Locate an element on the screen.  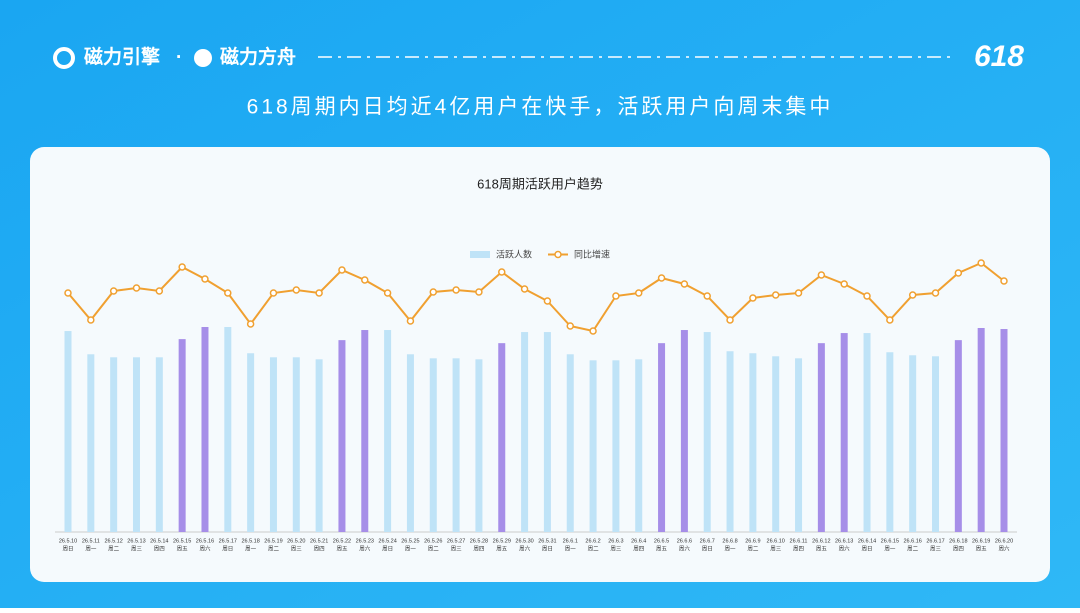
x-tick-label: 26.5.27 is located at coordinates (456, 541).